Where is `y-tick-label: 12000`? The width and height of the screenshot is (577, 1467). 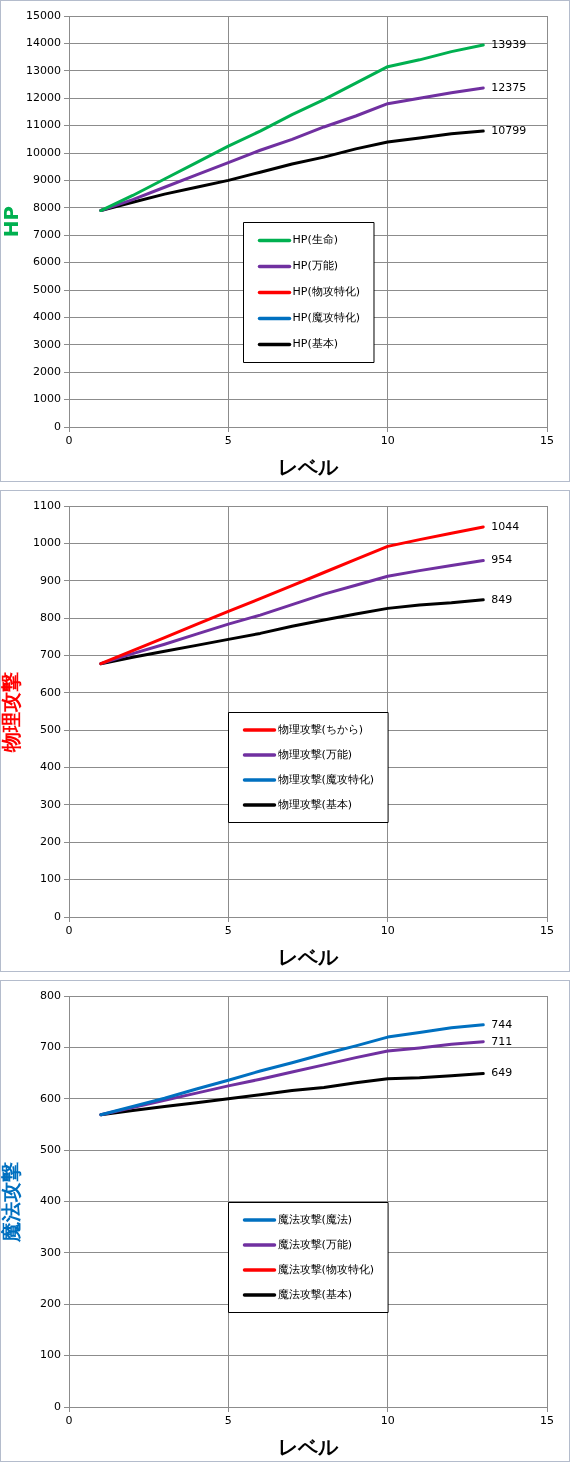
y-tick-label: 12000 is located at coordinates (43, 98).